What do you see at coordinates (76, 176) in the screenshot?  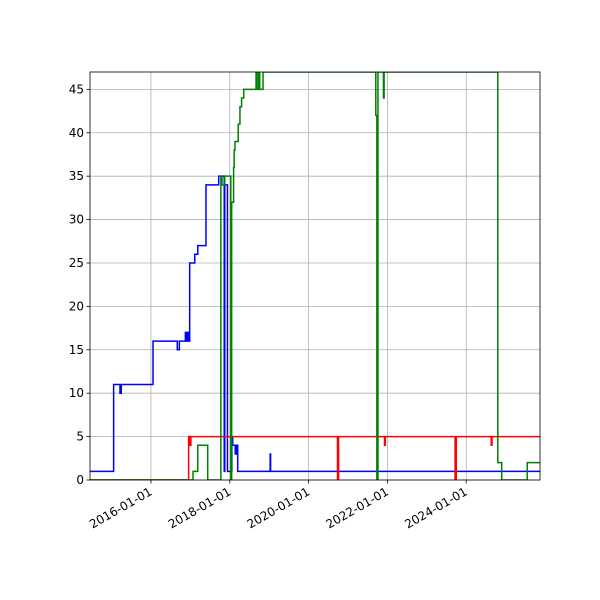 I see `y-tick-label: 35` at bounding box center [76, 176].